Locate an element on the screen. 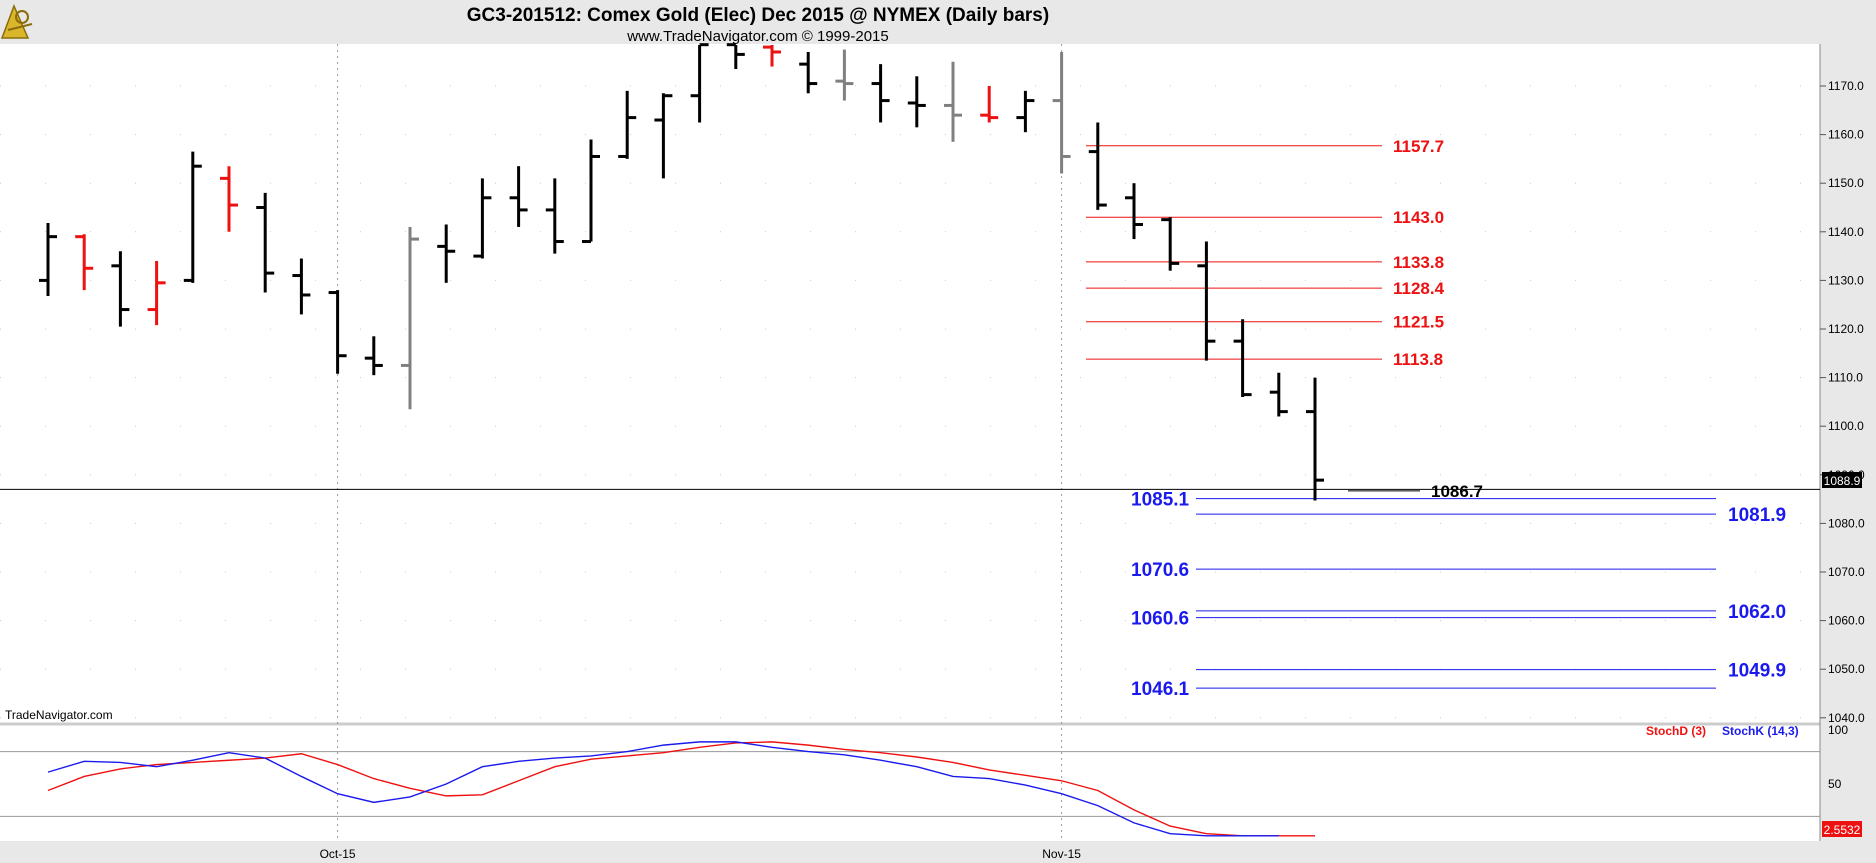 Image resolution: width=1876 pixels, height=863 pixels. watermark: TradeNavigator.com is located at coordinates (59, 715).